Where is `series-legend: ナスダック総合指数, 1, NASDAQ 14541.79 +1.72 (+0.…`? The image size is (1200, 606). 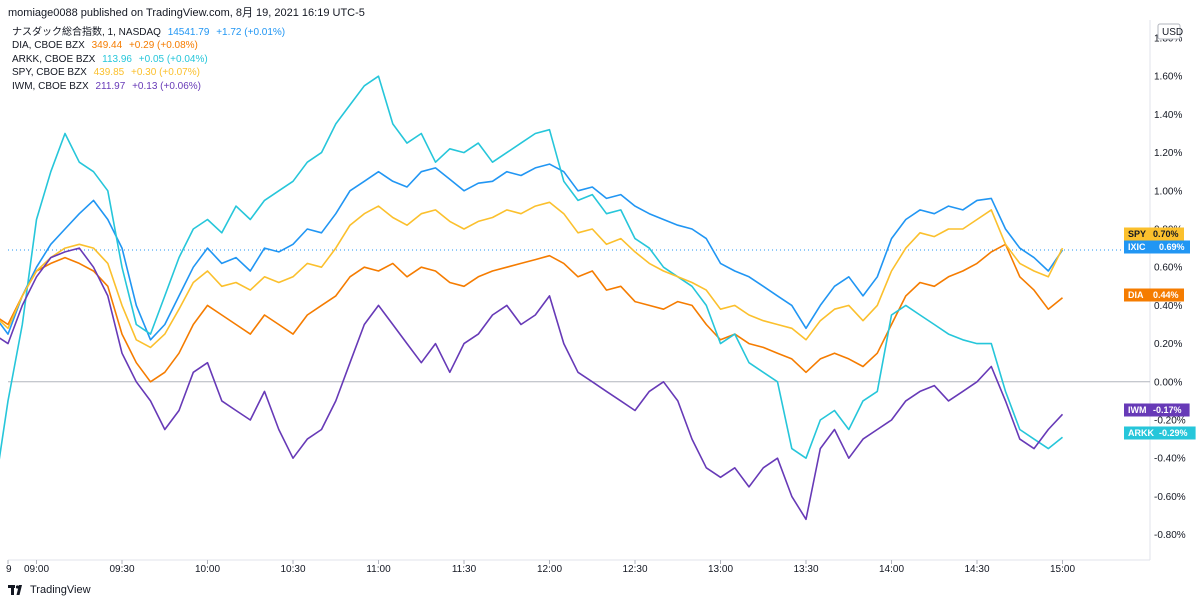
series-legend: ナスダック総合指数, 1, NASDAQ 14541.79 +1.72 (+0.… is located at coordinates (148, 59).